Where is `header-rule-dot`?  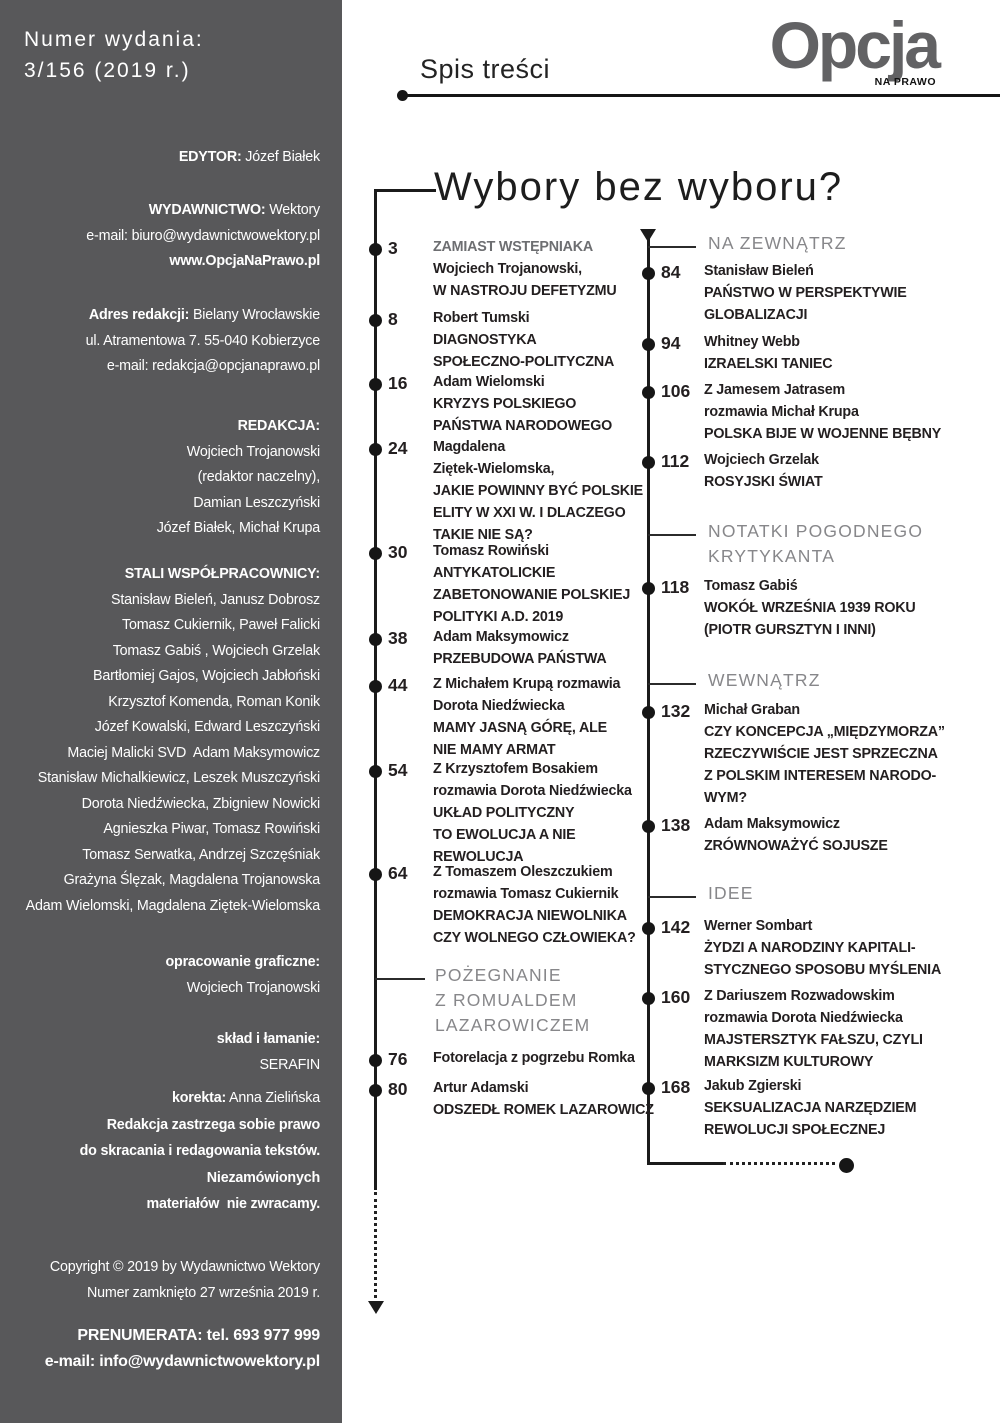 header-rule-dot is located at coordinates (402, 95).